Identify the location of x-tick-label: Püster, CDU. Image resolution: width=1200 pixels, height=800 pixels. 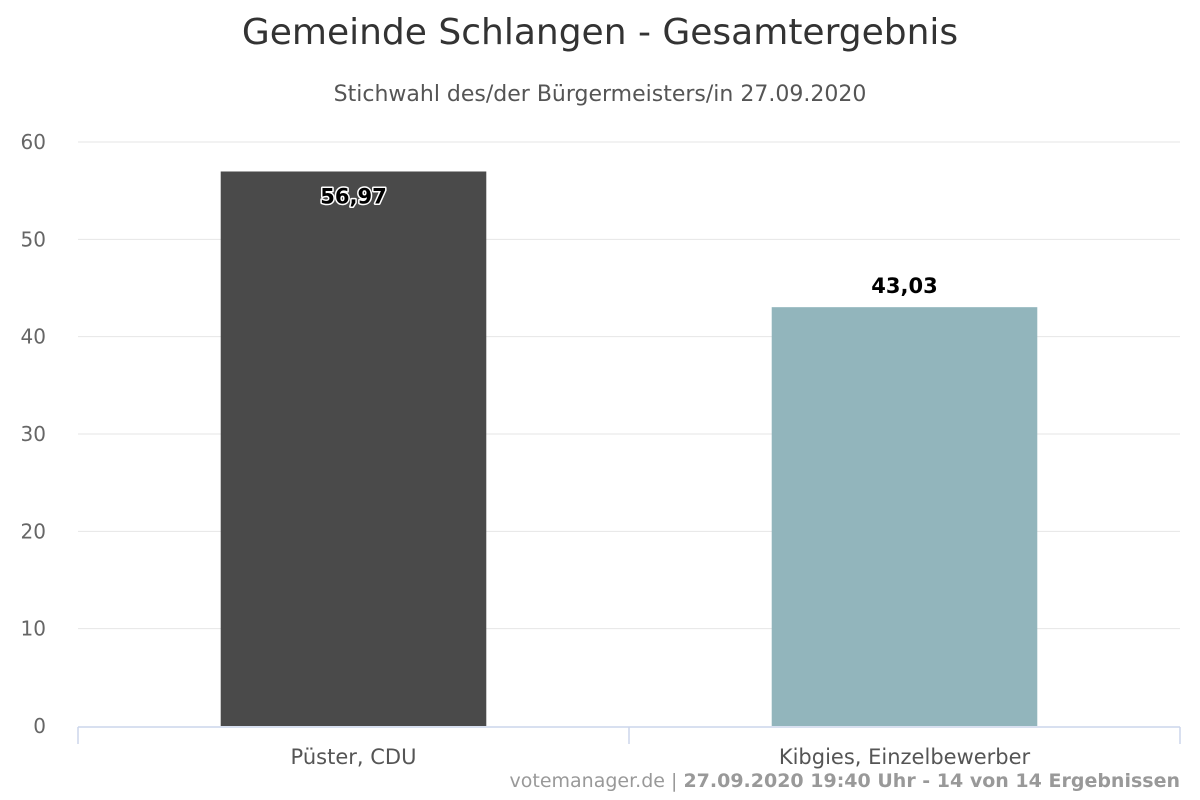
(354, 757).